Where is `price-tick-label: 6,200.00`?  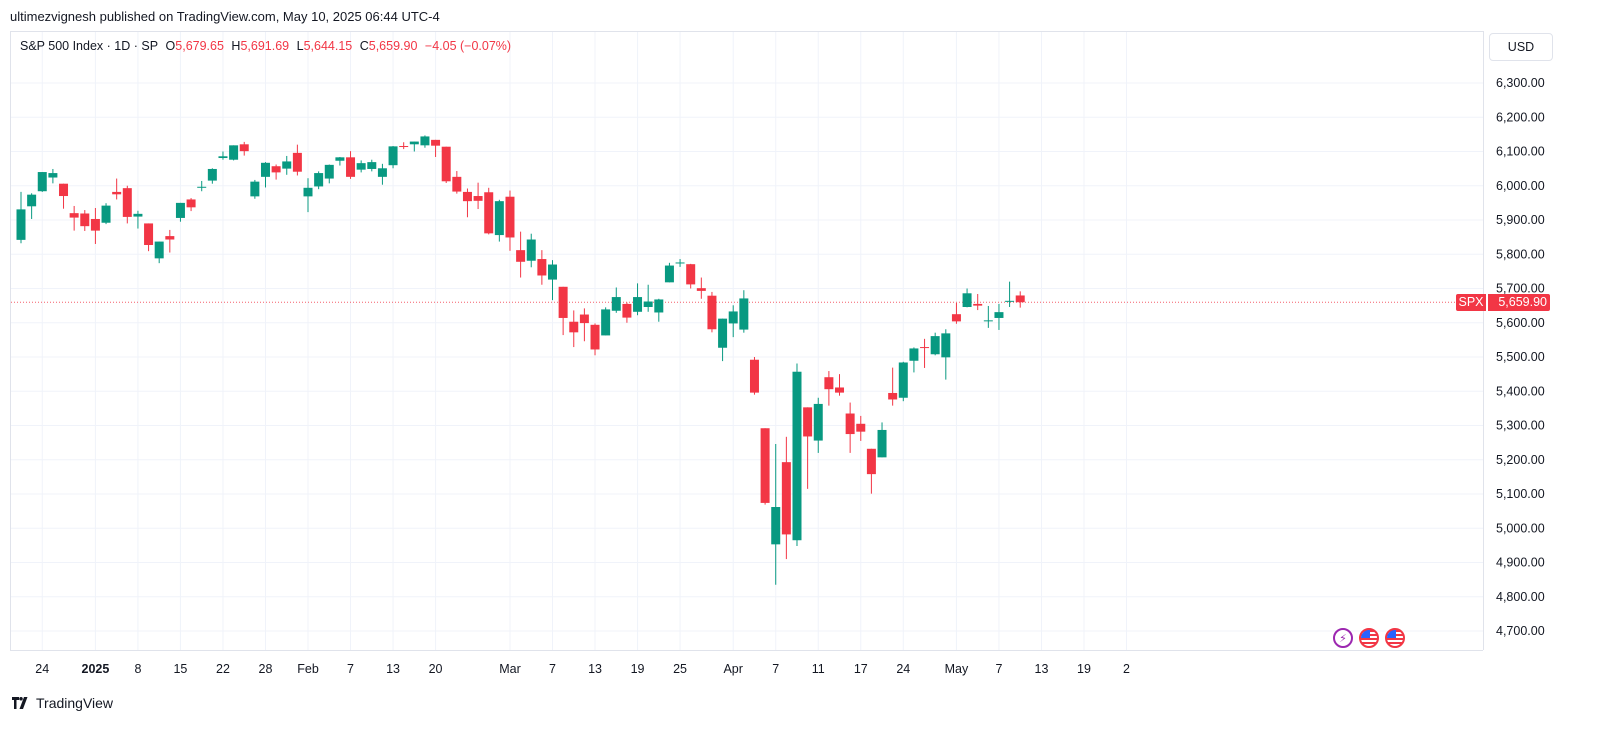
price-tick-label: 6,200.00 is located at coordinates (1520, 117).